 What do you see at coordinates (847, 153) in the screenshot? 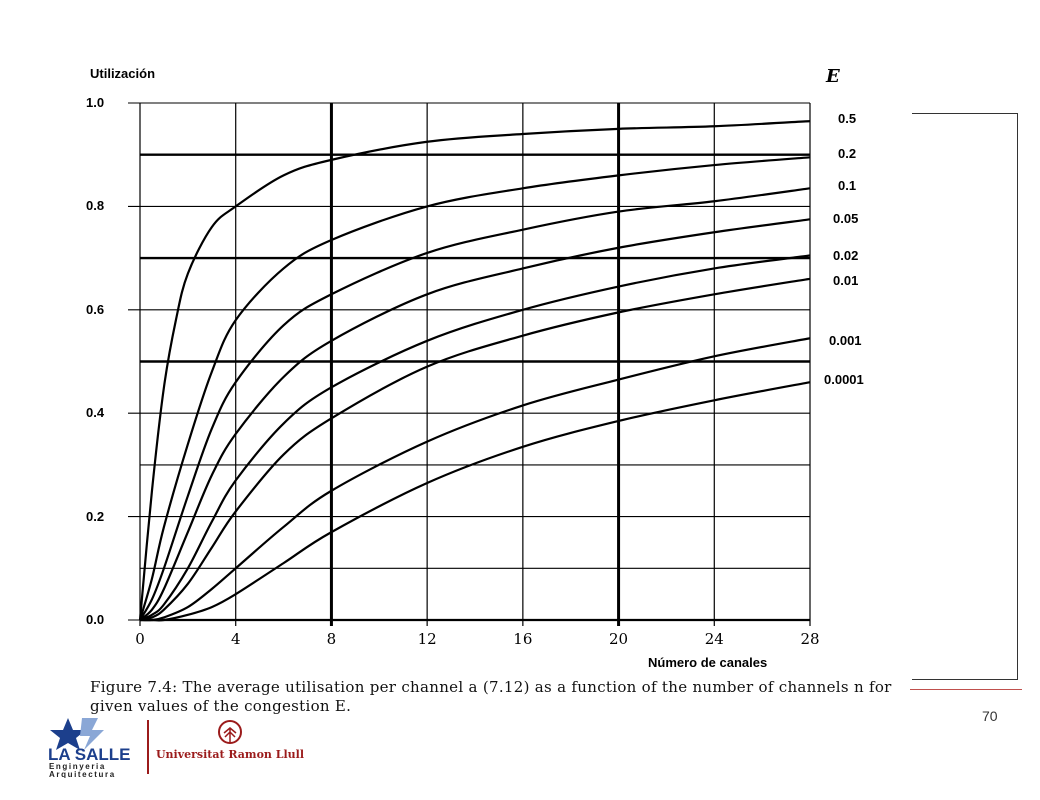
I see `series-label-E: 0.2` at bounding box center [847, 153].